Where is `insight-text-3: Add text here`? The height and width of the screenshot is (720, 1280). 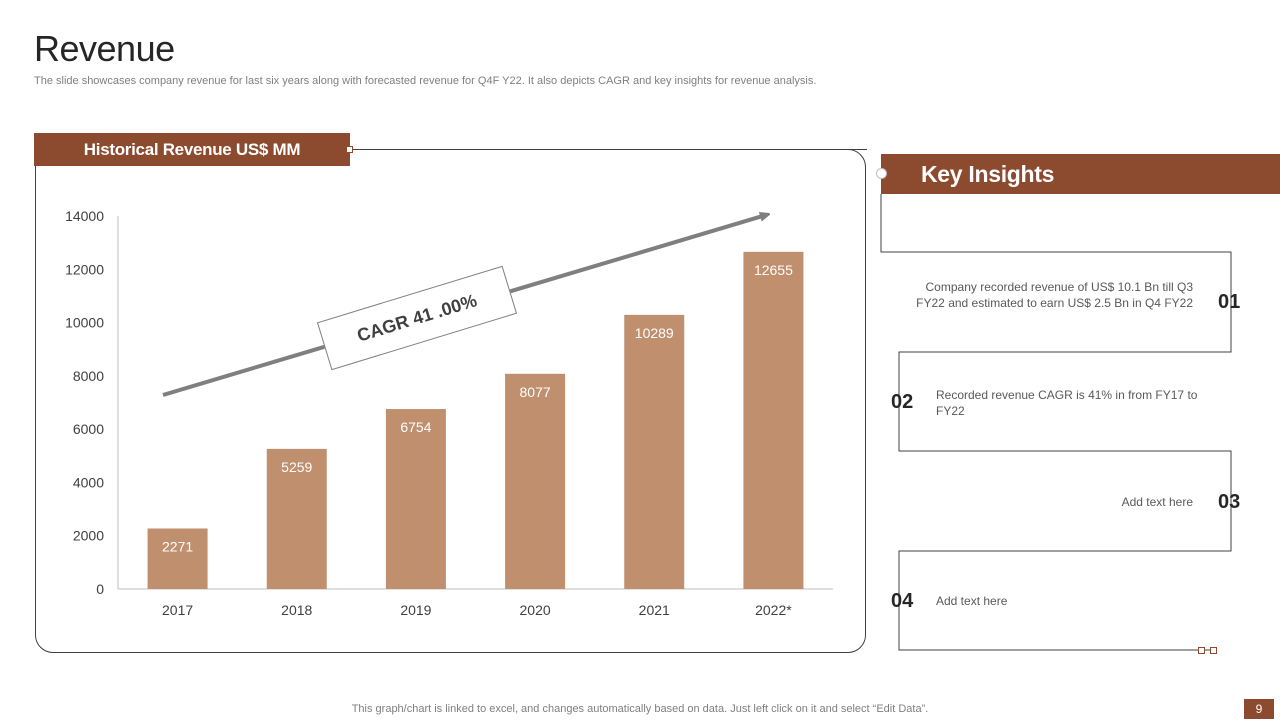
insight-text-3: Add text here is located at coordinates (1157, 502).